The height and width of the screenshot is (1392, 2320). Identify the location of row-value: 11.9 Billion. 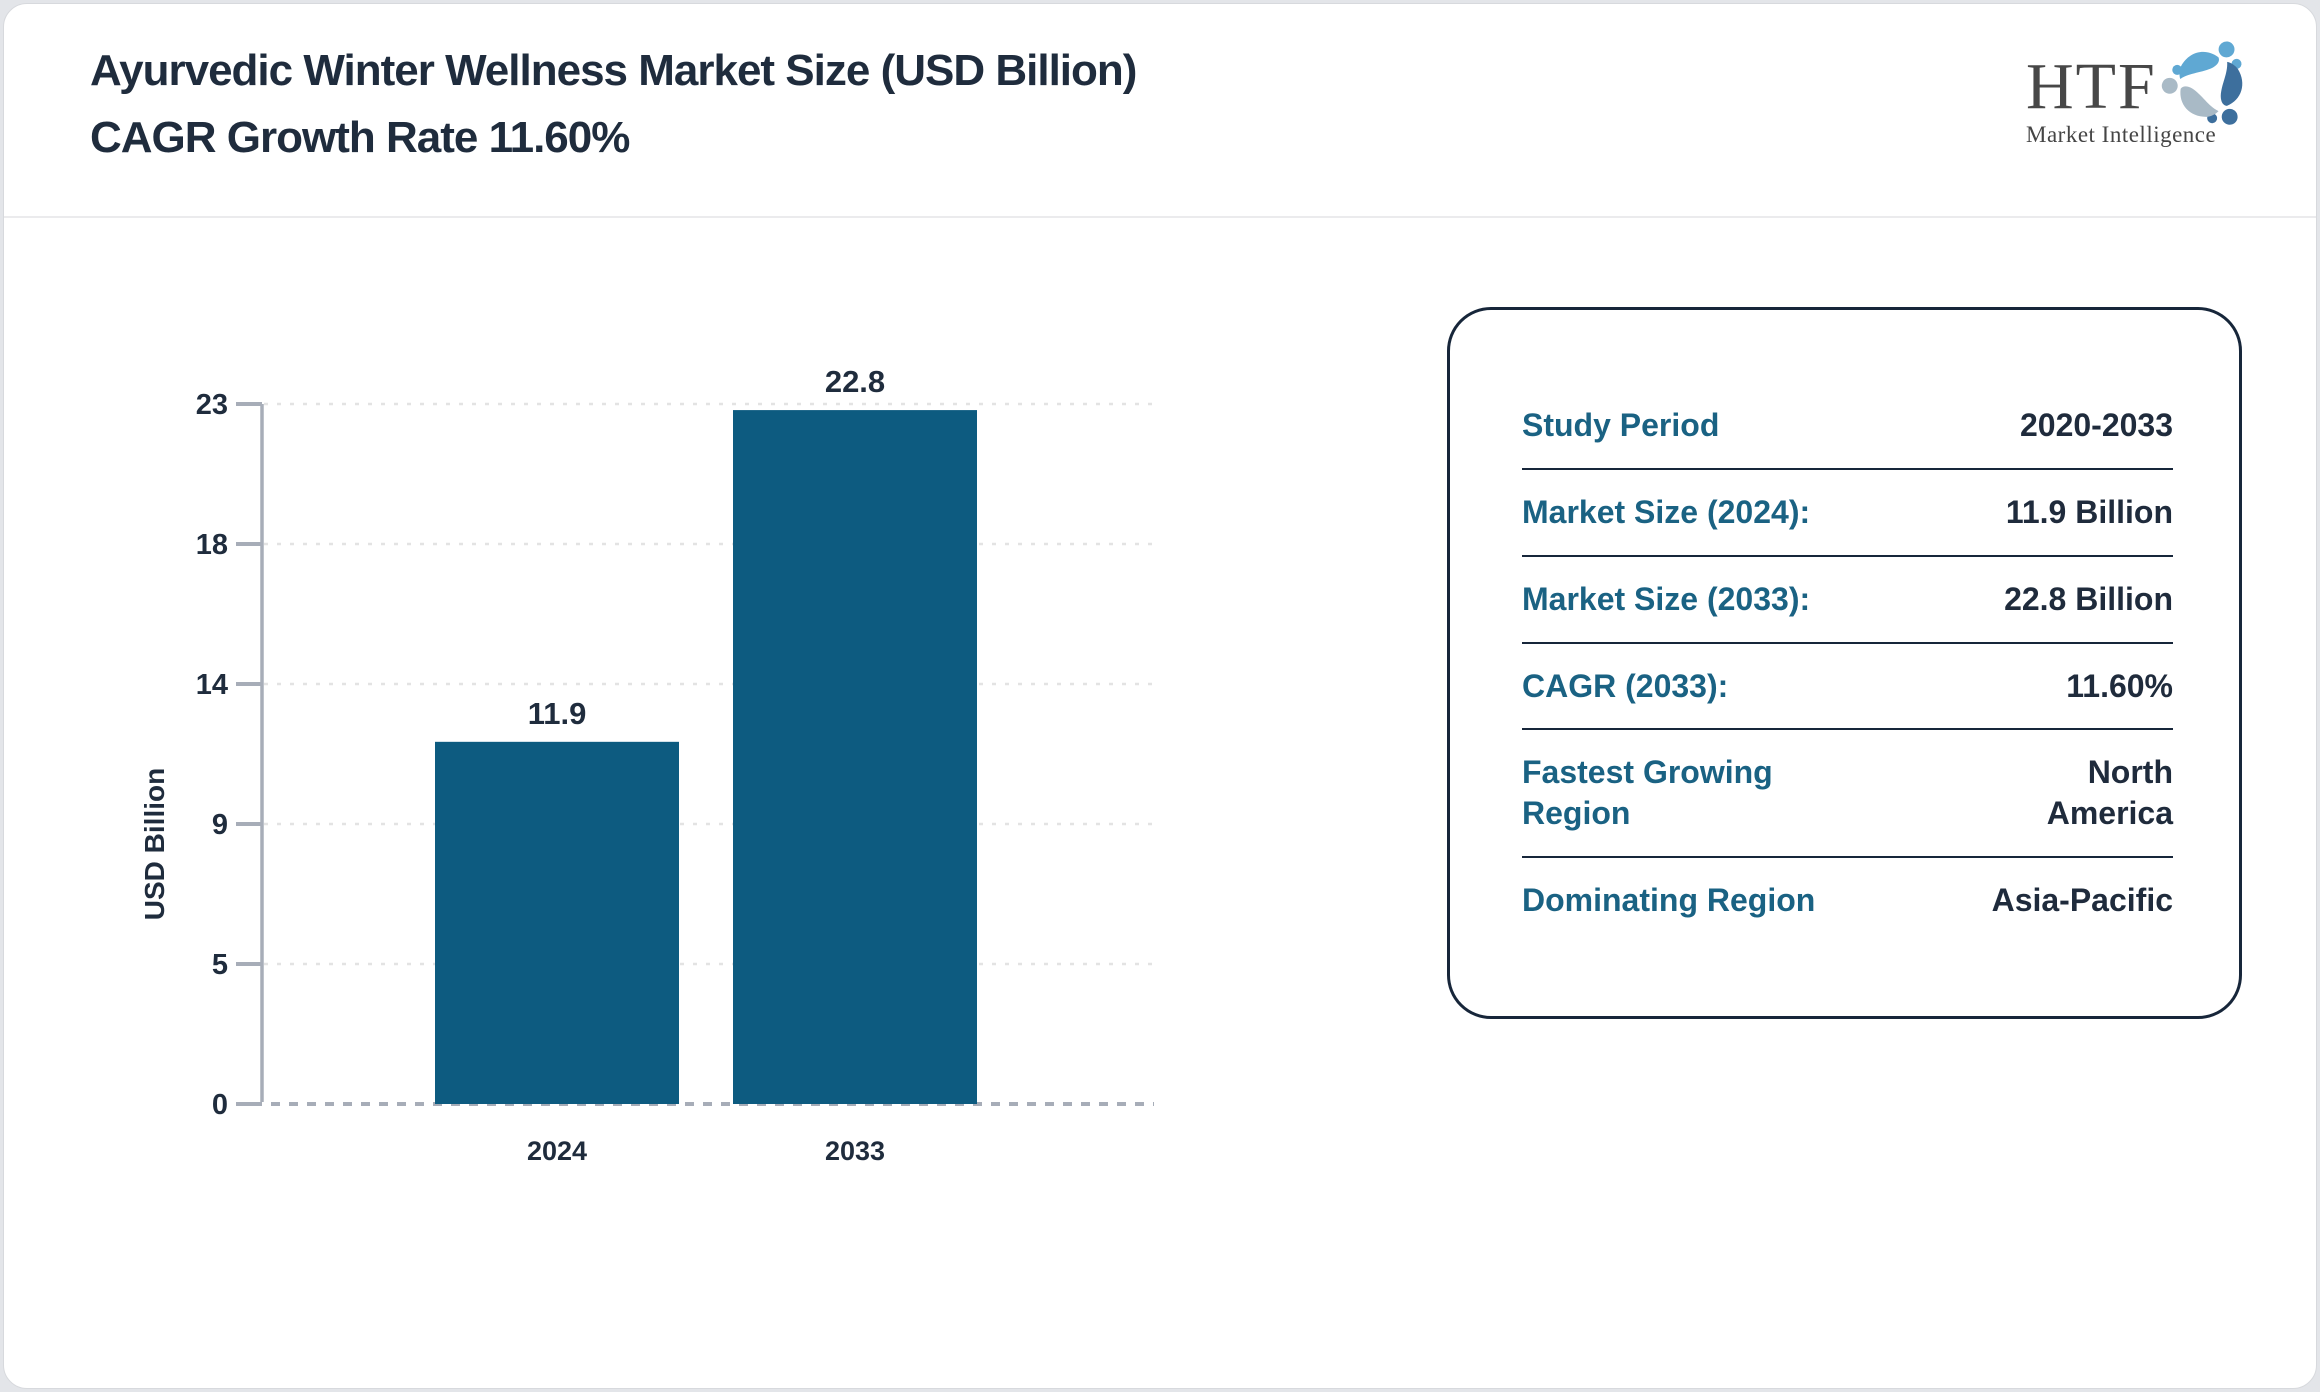
(2089, 511).